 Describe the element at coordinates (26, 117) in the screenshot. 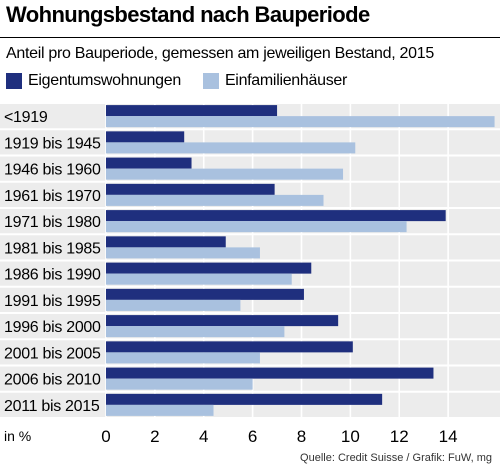

I see `category-label: <1919` at that location.